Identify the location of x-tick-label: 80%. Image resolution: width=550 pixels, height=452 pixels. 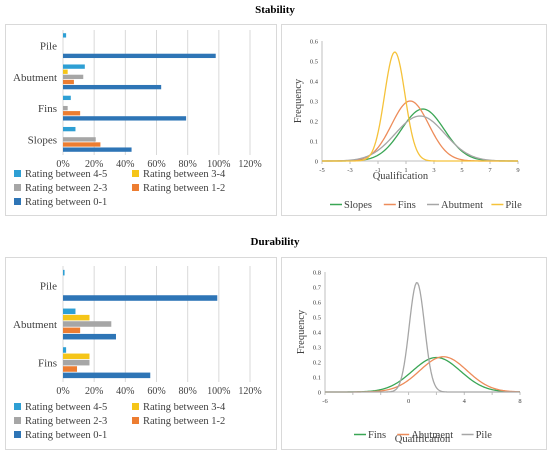
(187, 391).